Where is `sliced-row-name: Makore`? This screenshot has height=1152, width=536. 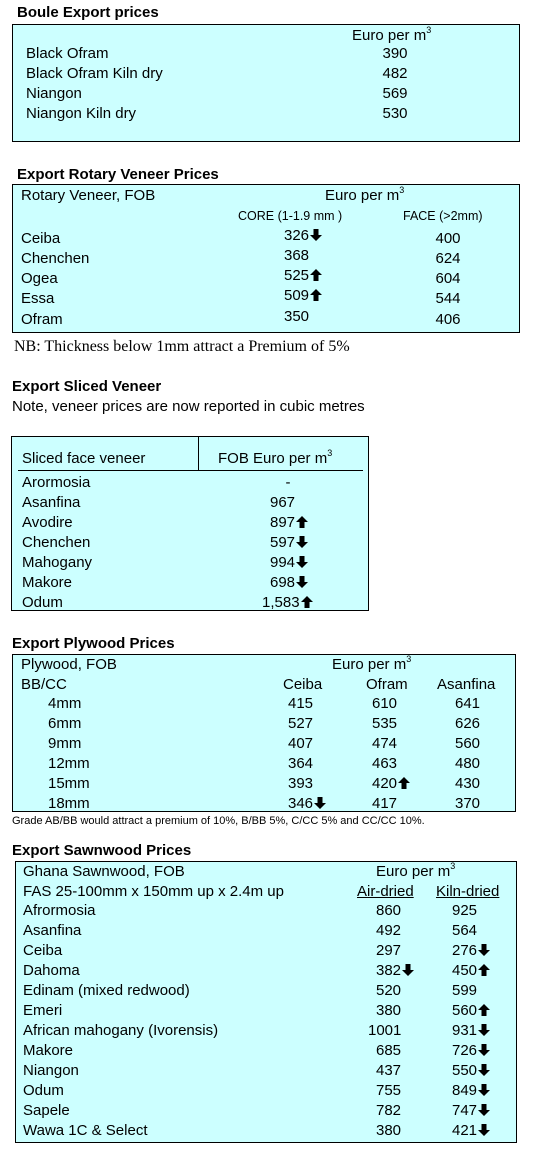 sliced-row-name: Makore is located at coordinates (47, 582).